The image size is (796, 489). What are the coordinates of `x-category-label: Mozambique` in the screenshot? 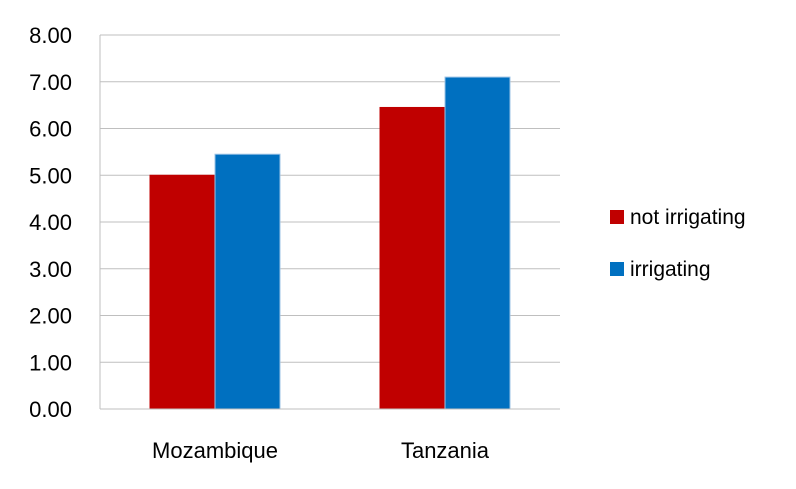 It's located at (215, 450).